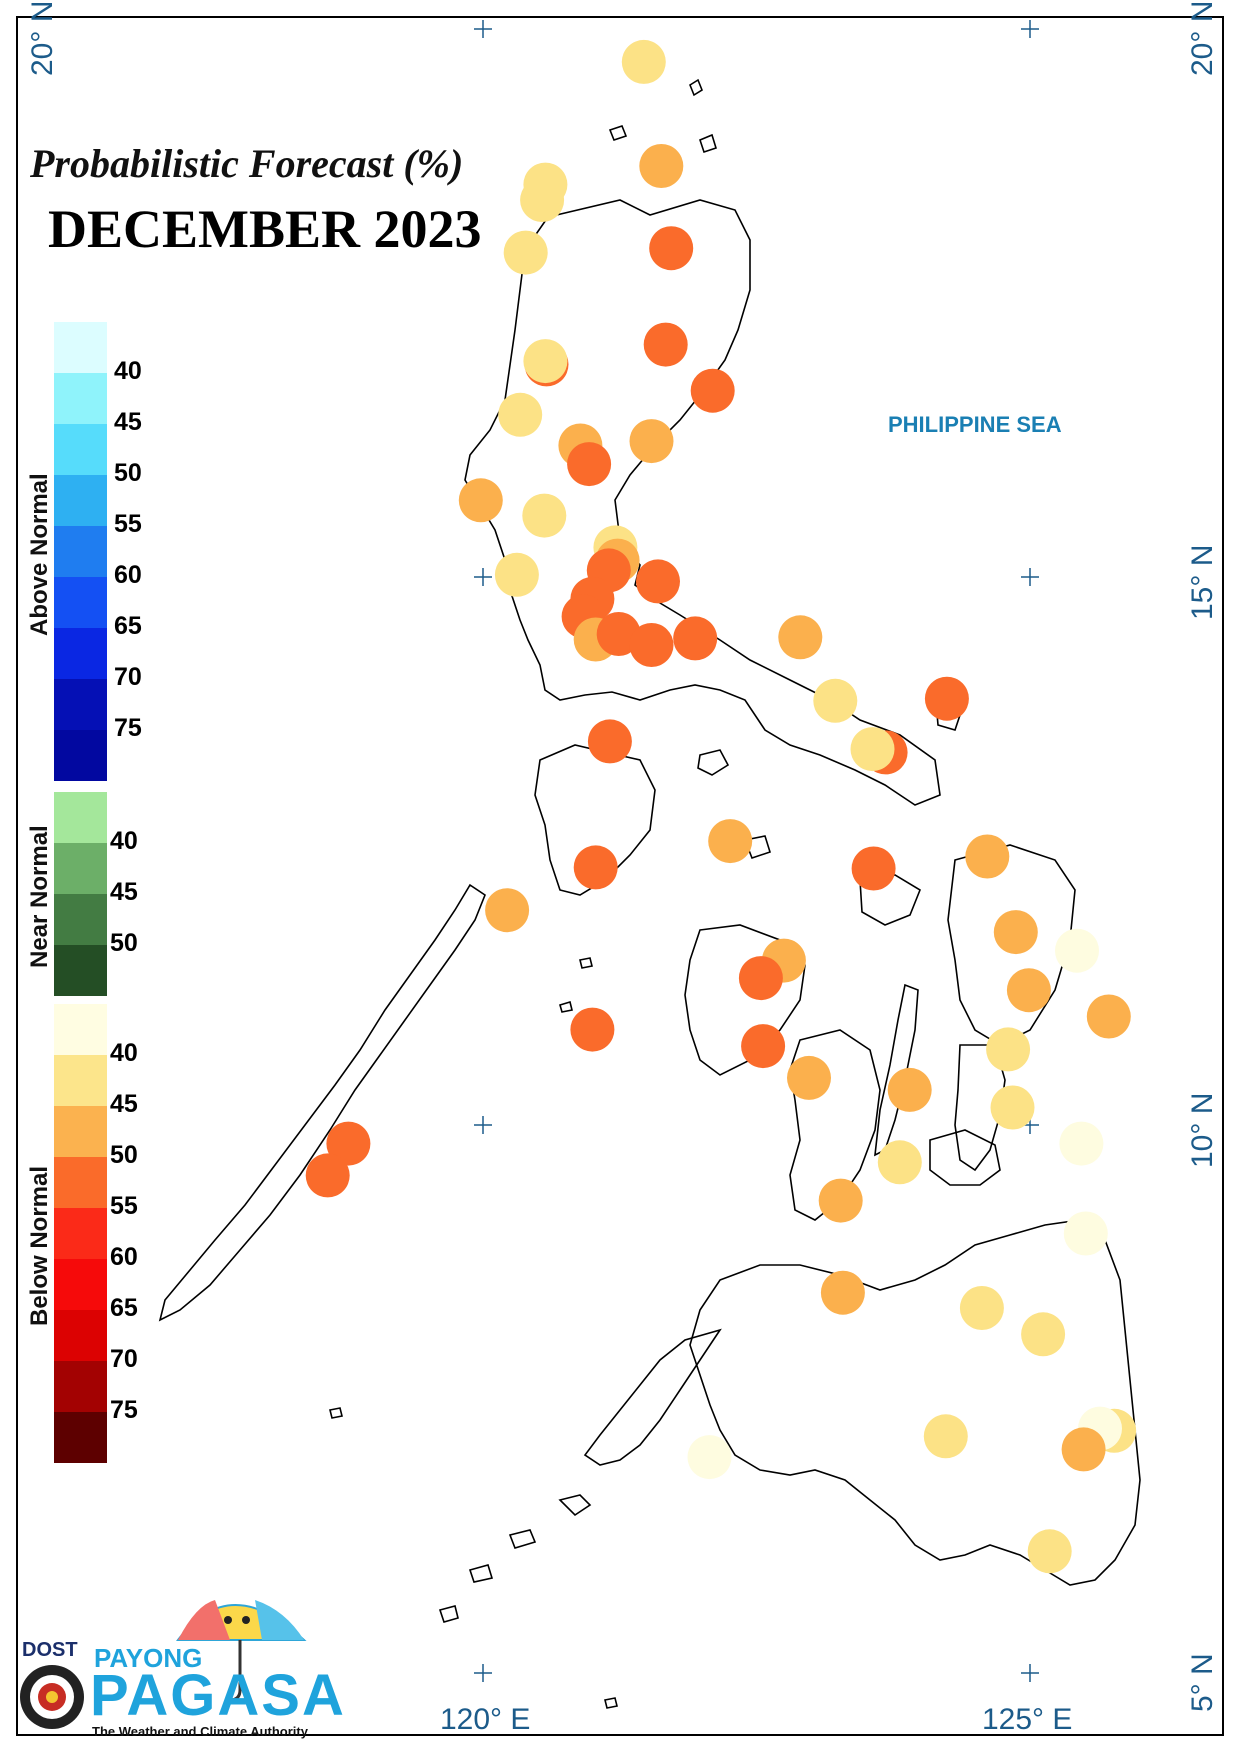  Describe the element at coordinates (128, 371) in the screenshot. I see `legend-tick-label-above-normal: 40` at that location.